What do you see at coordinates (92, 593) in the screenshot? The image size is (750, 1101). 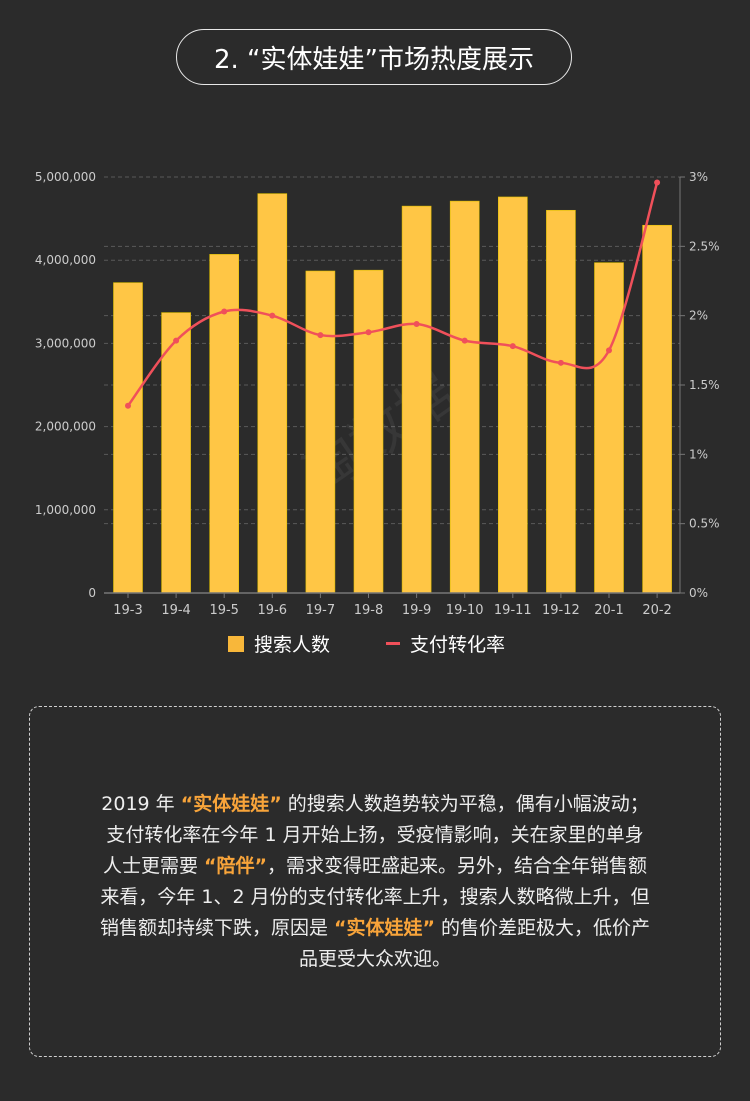 I see `left-axis-tick: 0` at bounding box center [92, 593].